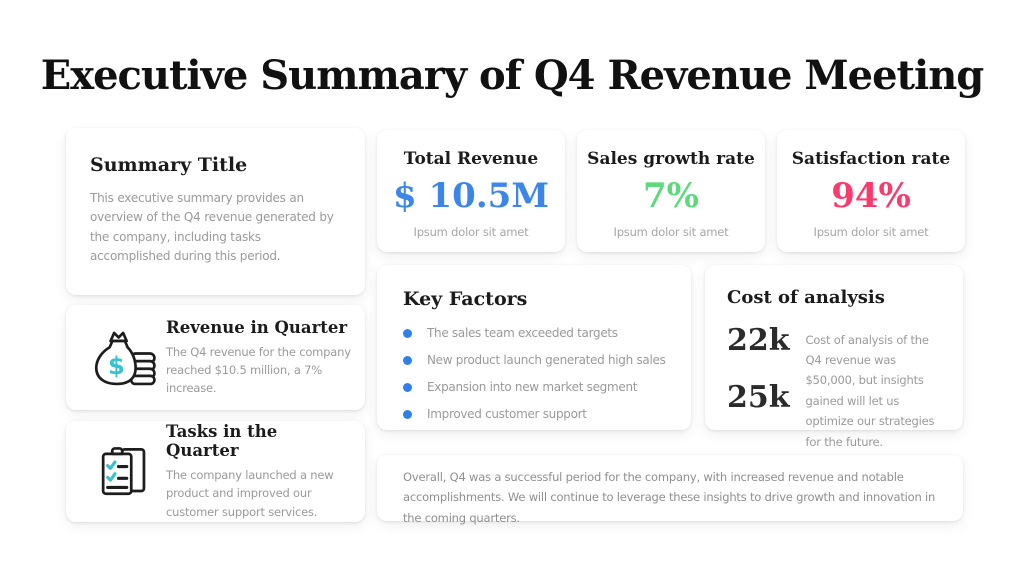  What do you see at coordinates (532, 387) in the screenshot?
I see `factor-text: Expansion into new market segment` at bounding box center [532, 387].